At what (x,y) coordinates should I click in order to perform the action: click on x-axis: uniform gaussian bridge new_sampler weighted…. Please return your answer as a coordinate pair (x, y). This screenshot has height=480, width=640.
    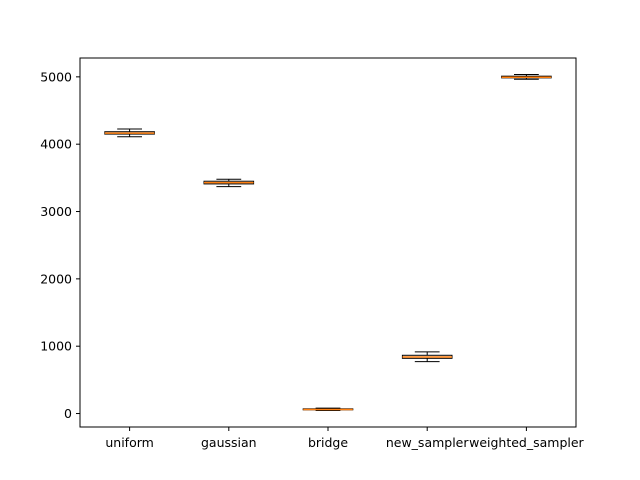
    Looking at the image, I should click on (345, 438).